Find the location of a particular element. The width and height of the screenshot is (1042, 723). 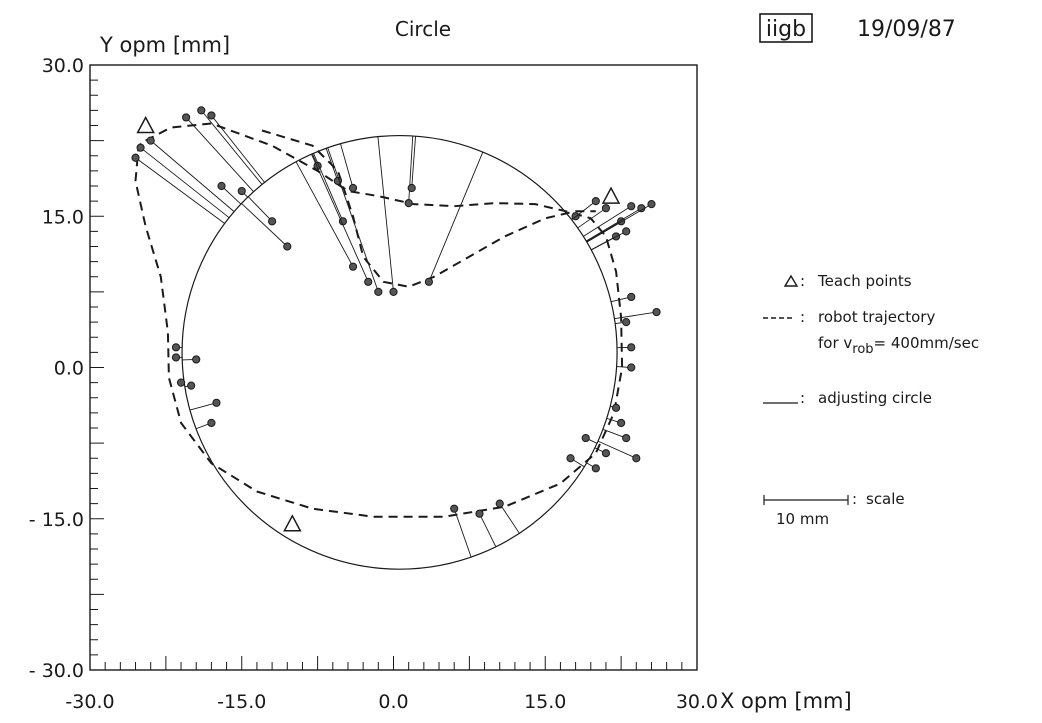

x-tick-label: 30.0 is located at coordinates (697, 702).